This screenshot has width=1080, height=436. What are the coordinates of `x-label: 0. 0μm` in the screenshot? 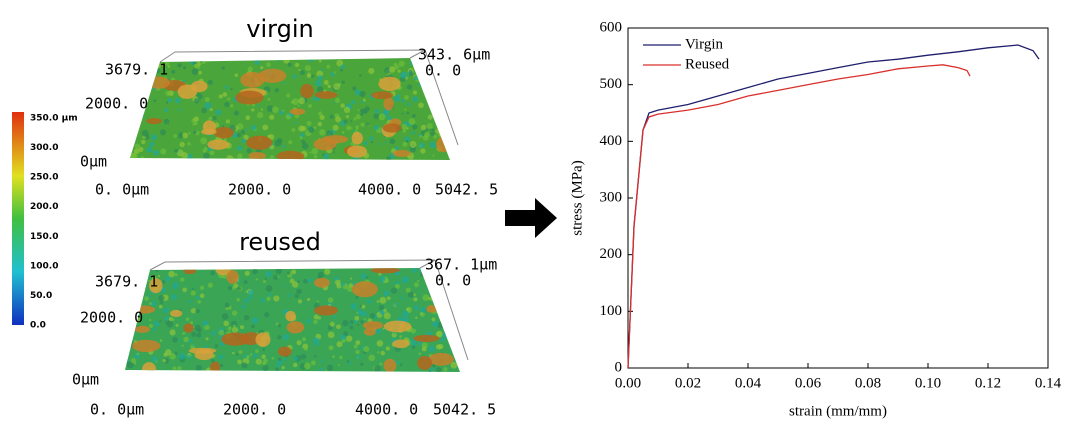 It's located at (122, 190).